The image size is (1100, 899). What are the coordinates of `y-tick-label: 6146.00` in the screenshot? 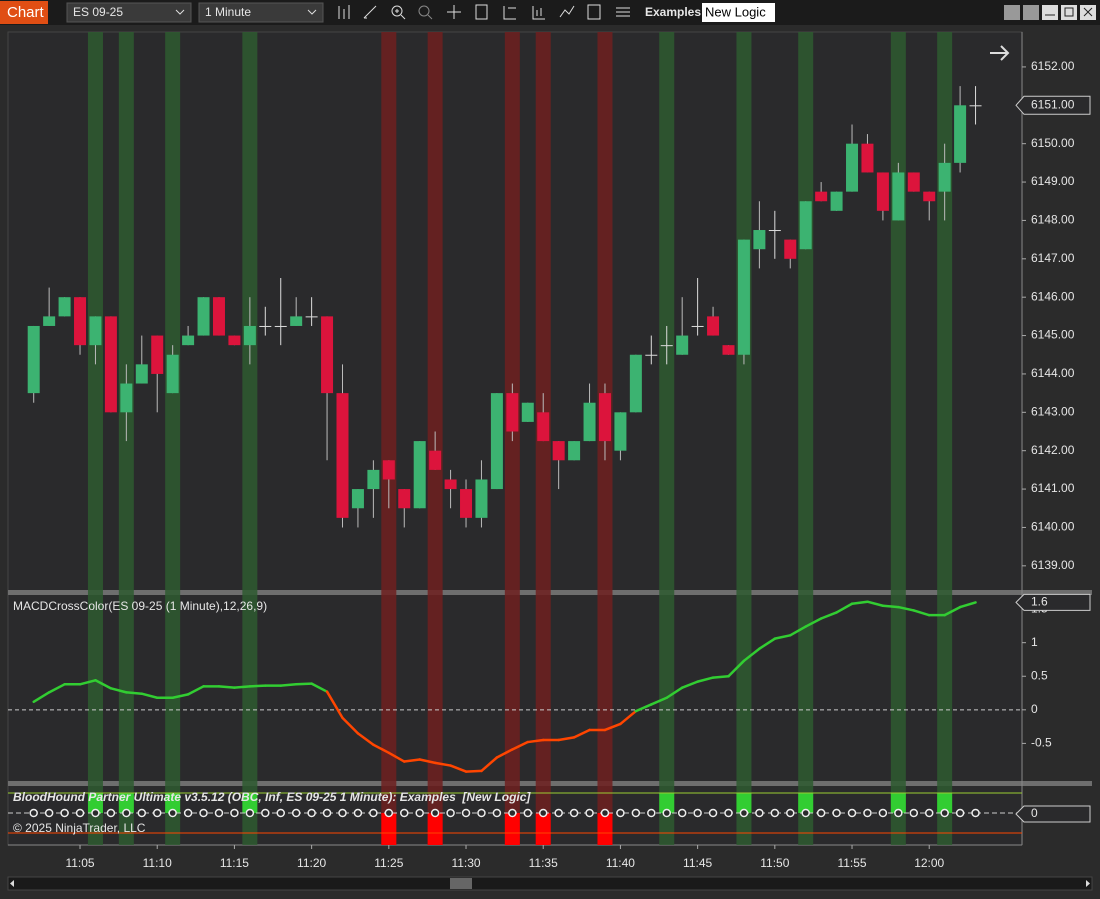 It's located at (1053, 296).